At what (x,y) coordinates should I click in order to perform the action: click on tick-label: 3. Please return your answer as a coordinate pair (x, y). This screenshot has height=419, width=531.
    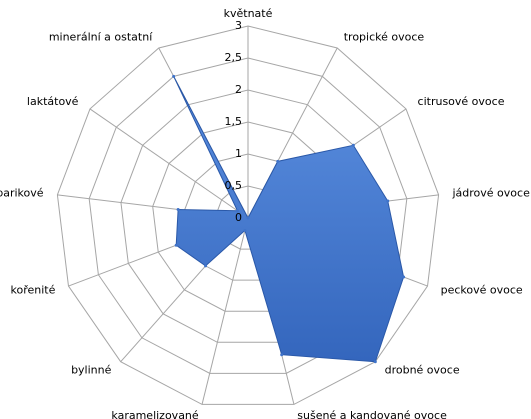
    Looking at the image, I should click on (238, 25).